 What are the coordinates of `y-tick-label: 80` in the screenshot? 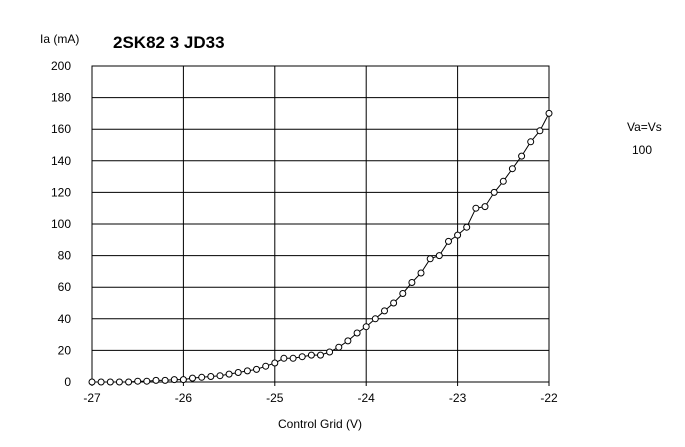 It's located at (65, 256).